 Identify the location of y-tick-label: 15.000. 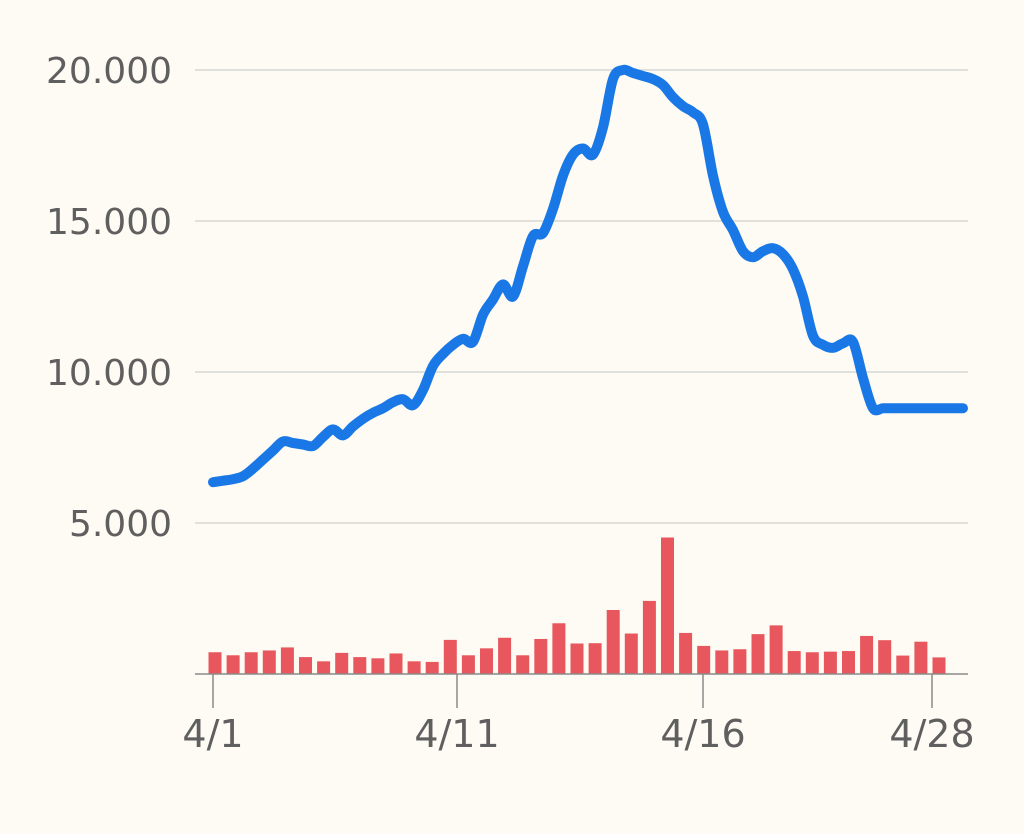
(109, 222).